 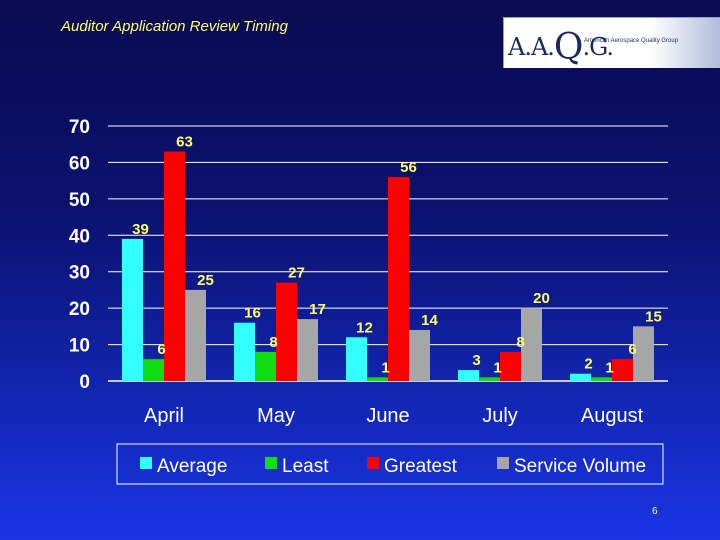 What do you see at coordinates (541, 298) in the screenshot?
I see `data-label: 20` at bounding box center [541, 298].